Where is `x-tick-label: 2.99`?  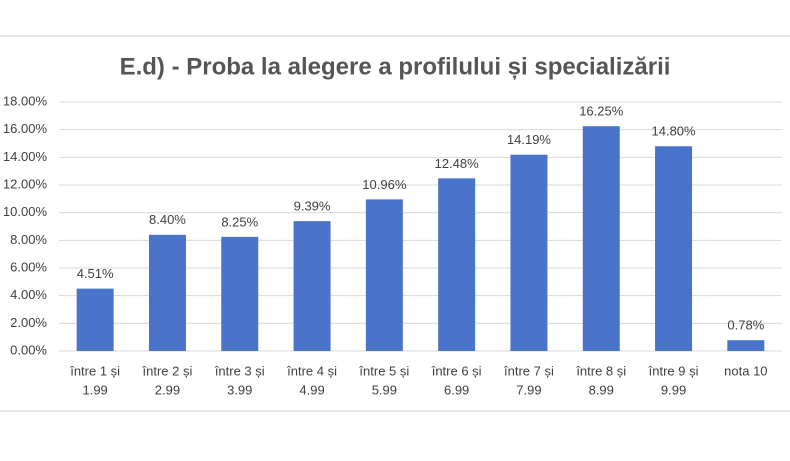
x-tick-label: 2.99 is located at coordinates (167, 389).